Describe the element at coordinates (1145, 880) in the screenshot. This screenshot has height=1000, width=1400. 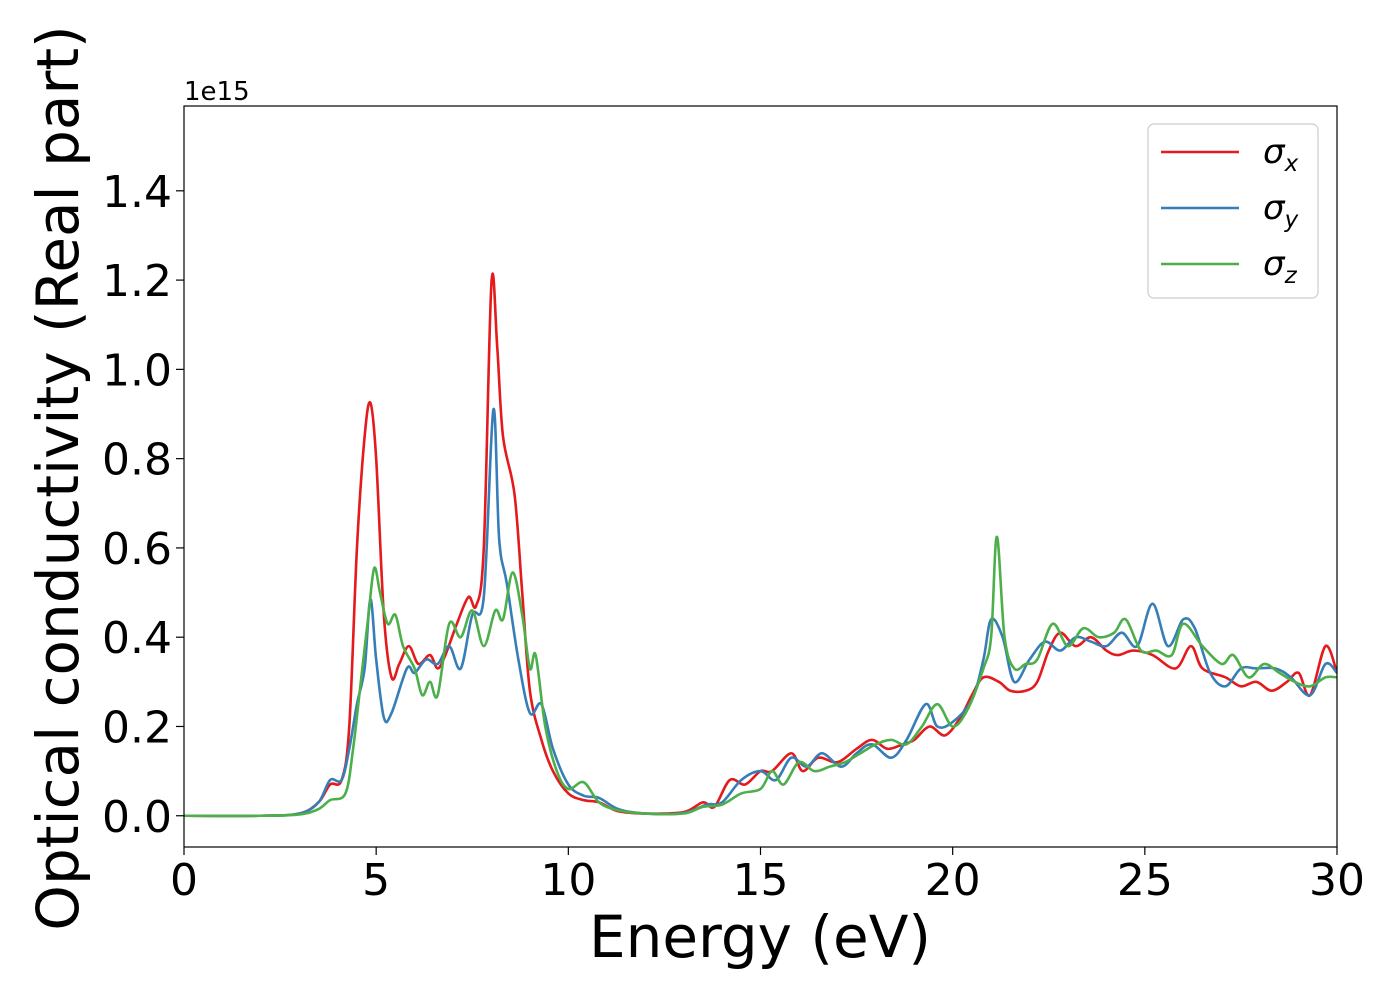
I see `x-tick-label: 25` at that location.